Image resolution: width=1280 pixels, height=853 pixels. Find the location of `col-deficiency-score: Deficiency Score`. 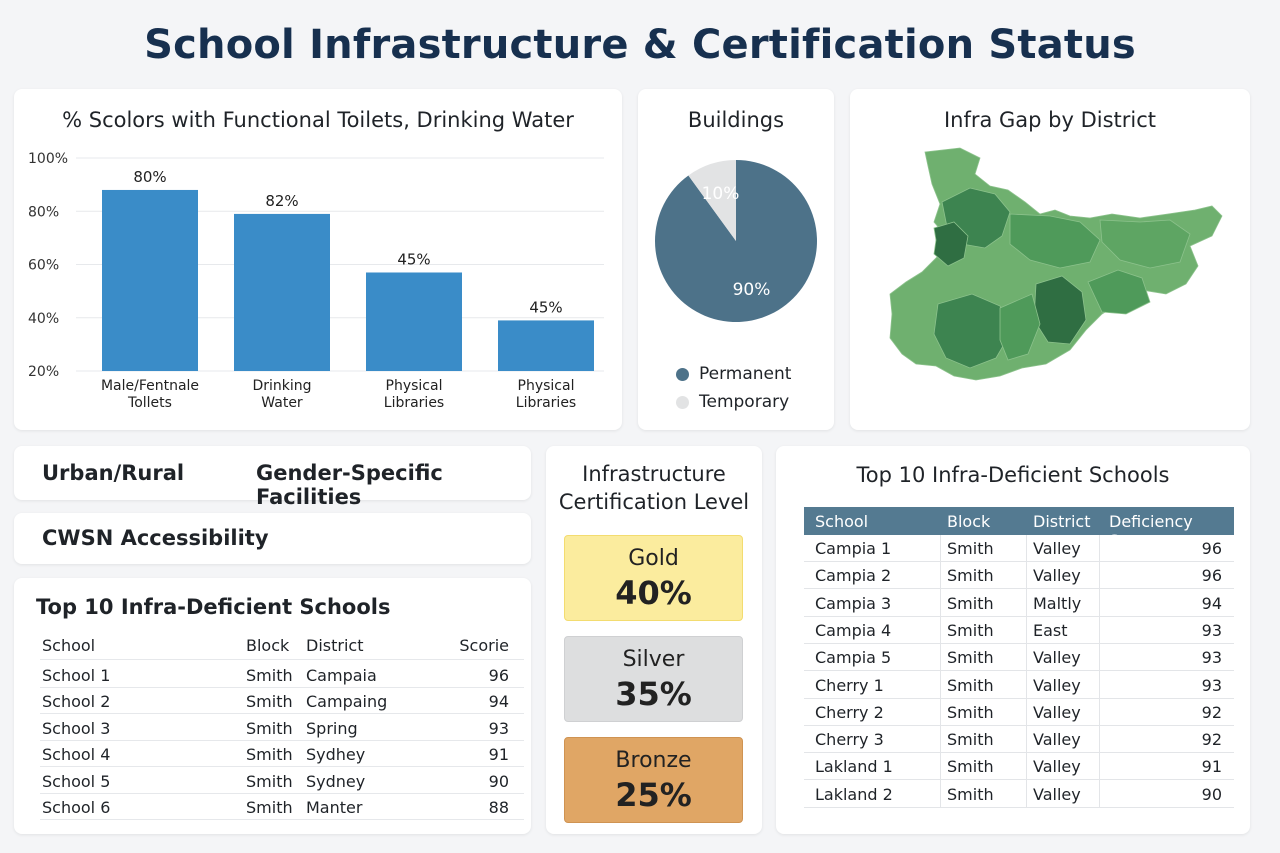

col-deficiency-score: Deficiency Score is located at coordinates (1151, 531).